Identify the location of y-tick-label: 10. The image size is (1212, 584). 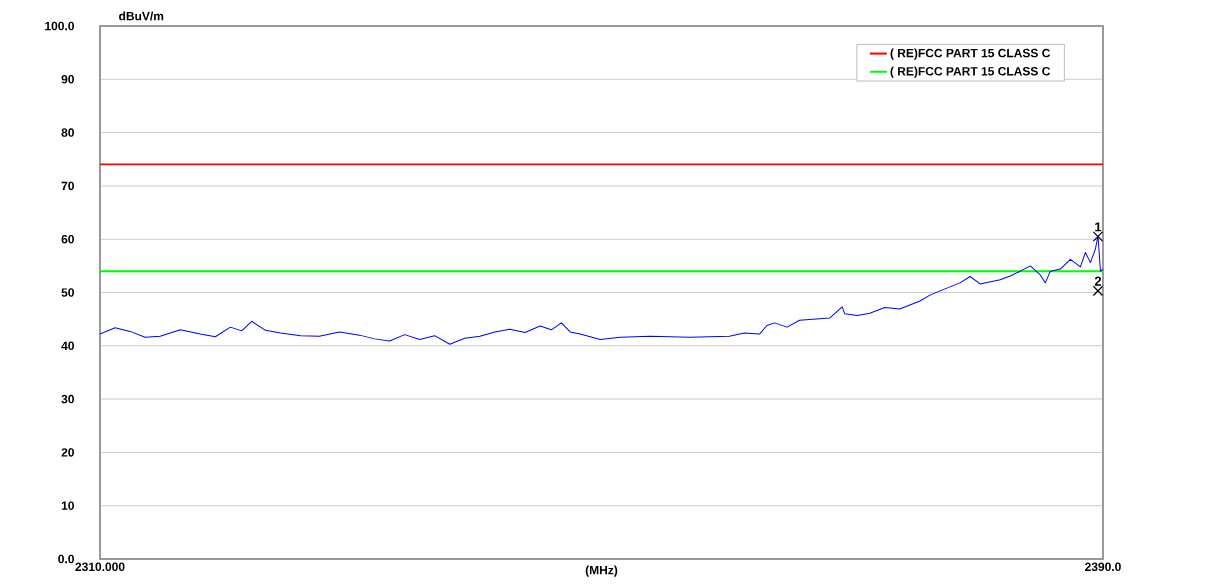
(67, 505).